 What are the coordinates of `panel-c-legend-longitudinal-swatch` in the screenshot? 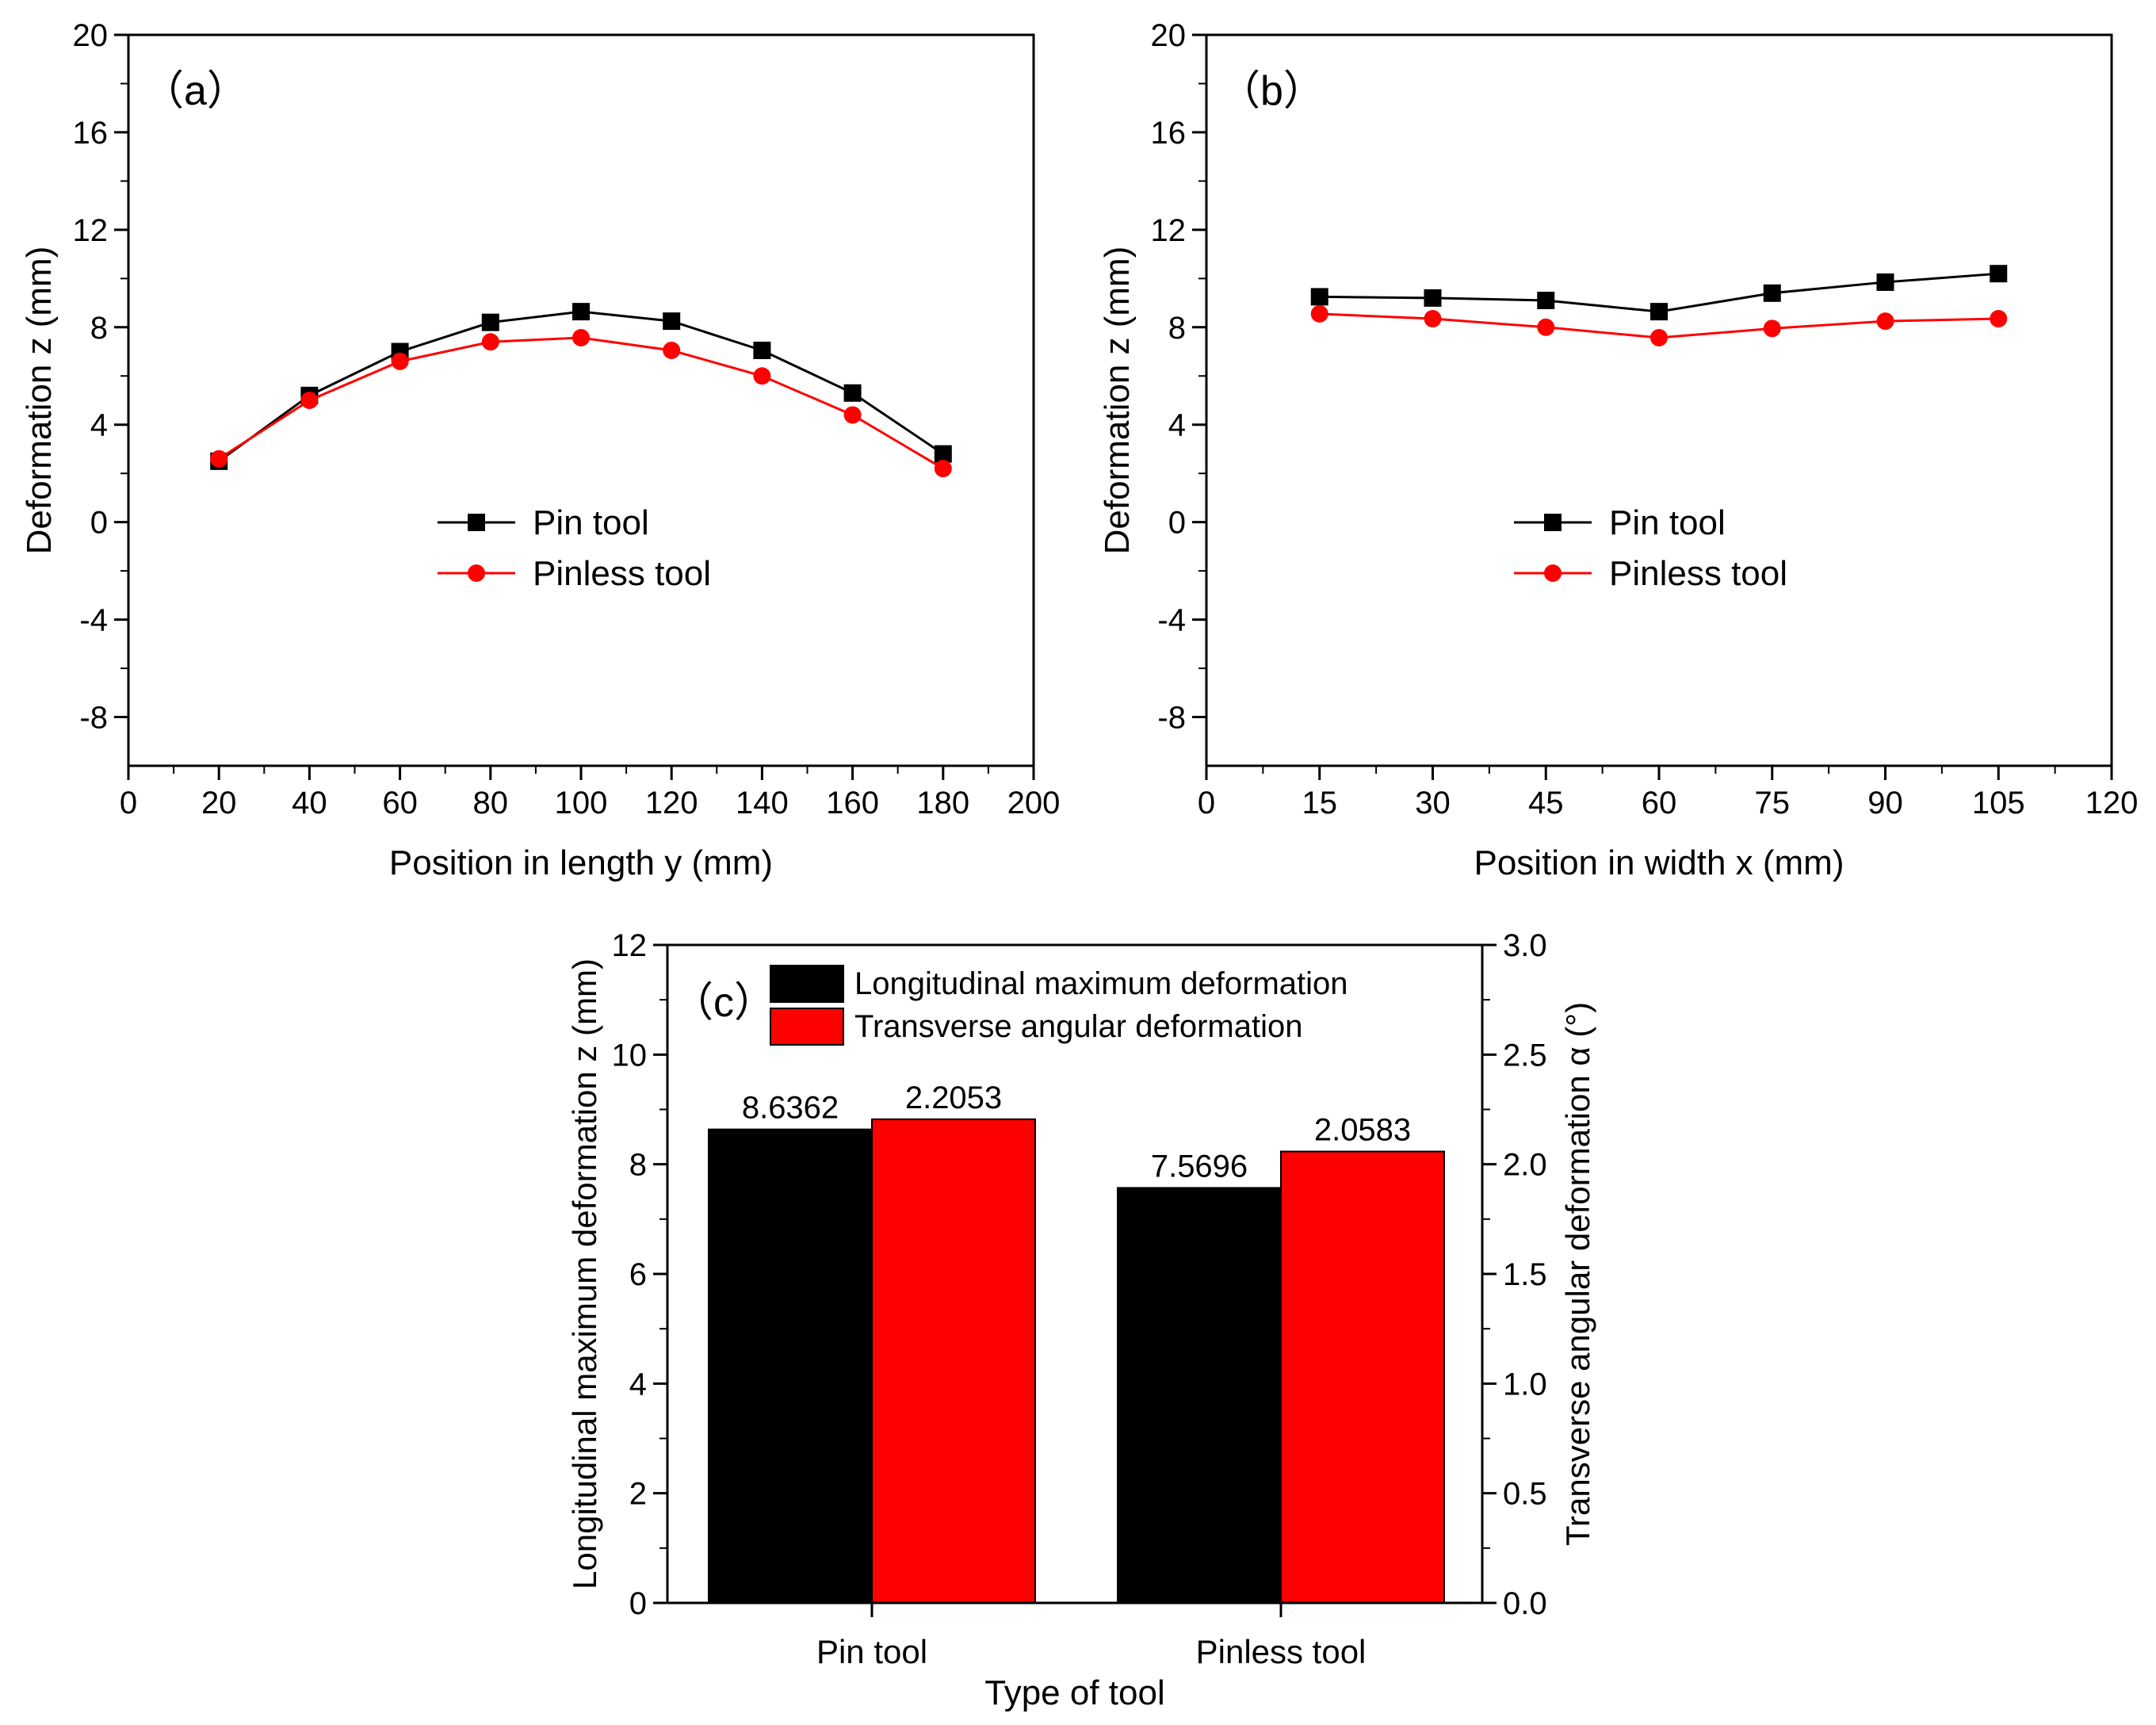 It's located at (807, 984).